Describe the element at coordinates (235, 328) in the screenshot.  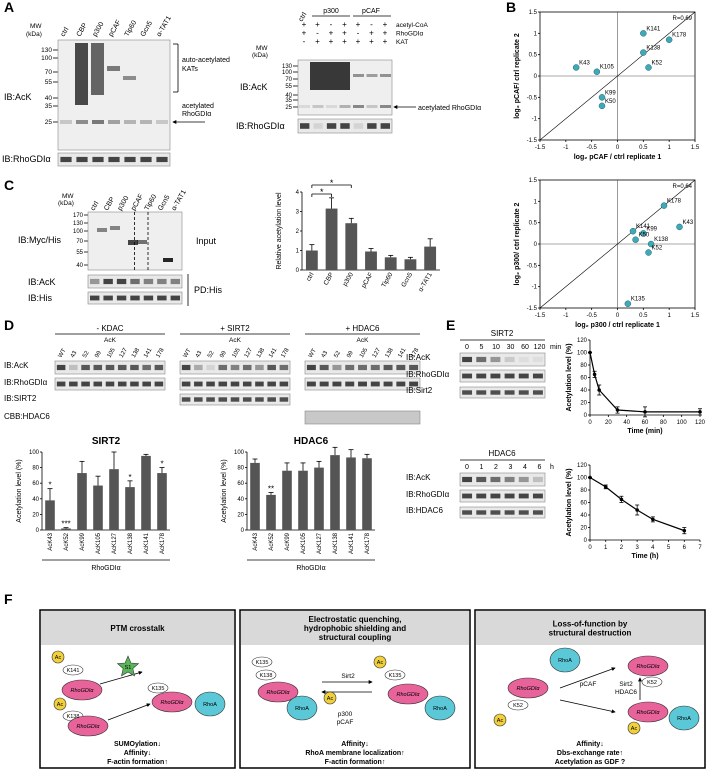
I see `group-label: + SIRT2` at that location.